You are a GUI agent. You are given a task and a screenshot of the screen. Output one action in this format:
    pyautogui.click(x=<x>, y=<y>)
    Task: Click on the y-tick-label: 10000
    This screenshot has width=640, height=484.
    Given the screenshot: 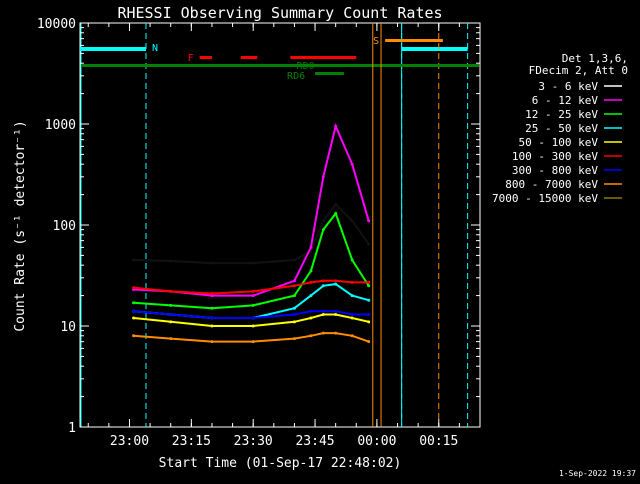 What is the action you would take?
    pyautogui.click(x=56, y=24)
    